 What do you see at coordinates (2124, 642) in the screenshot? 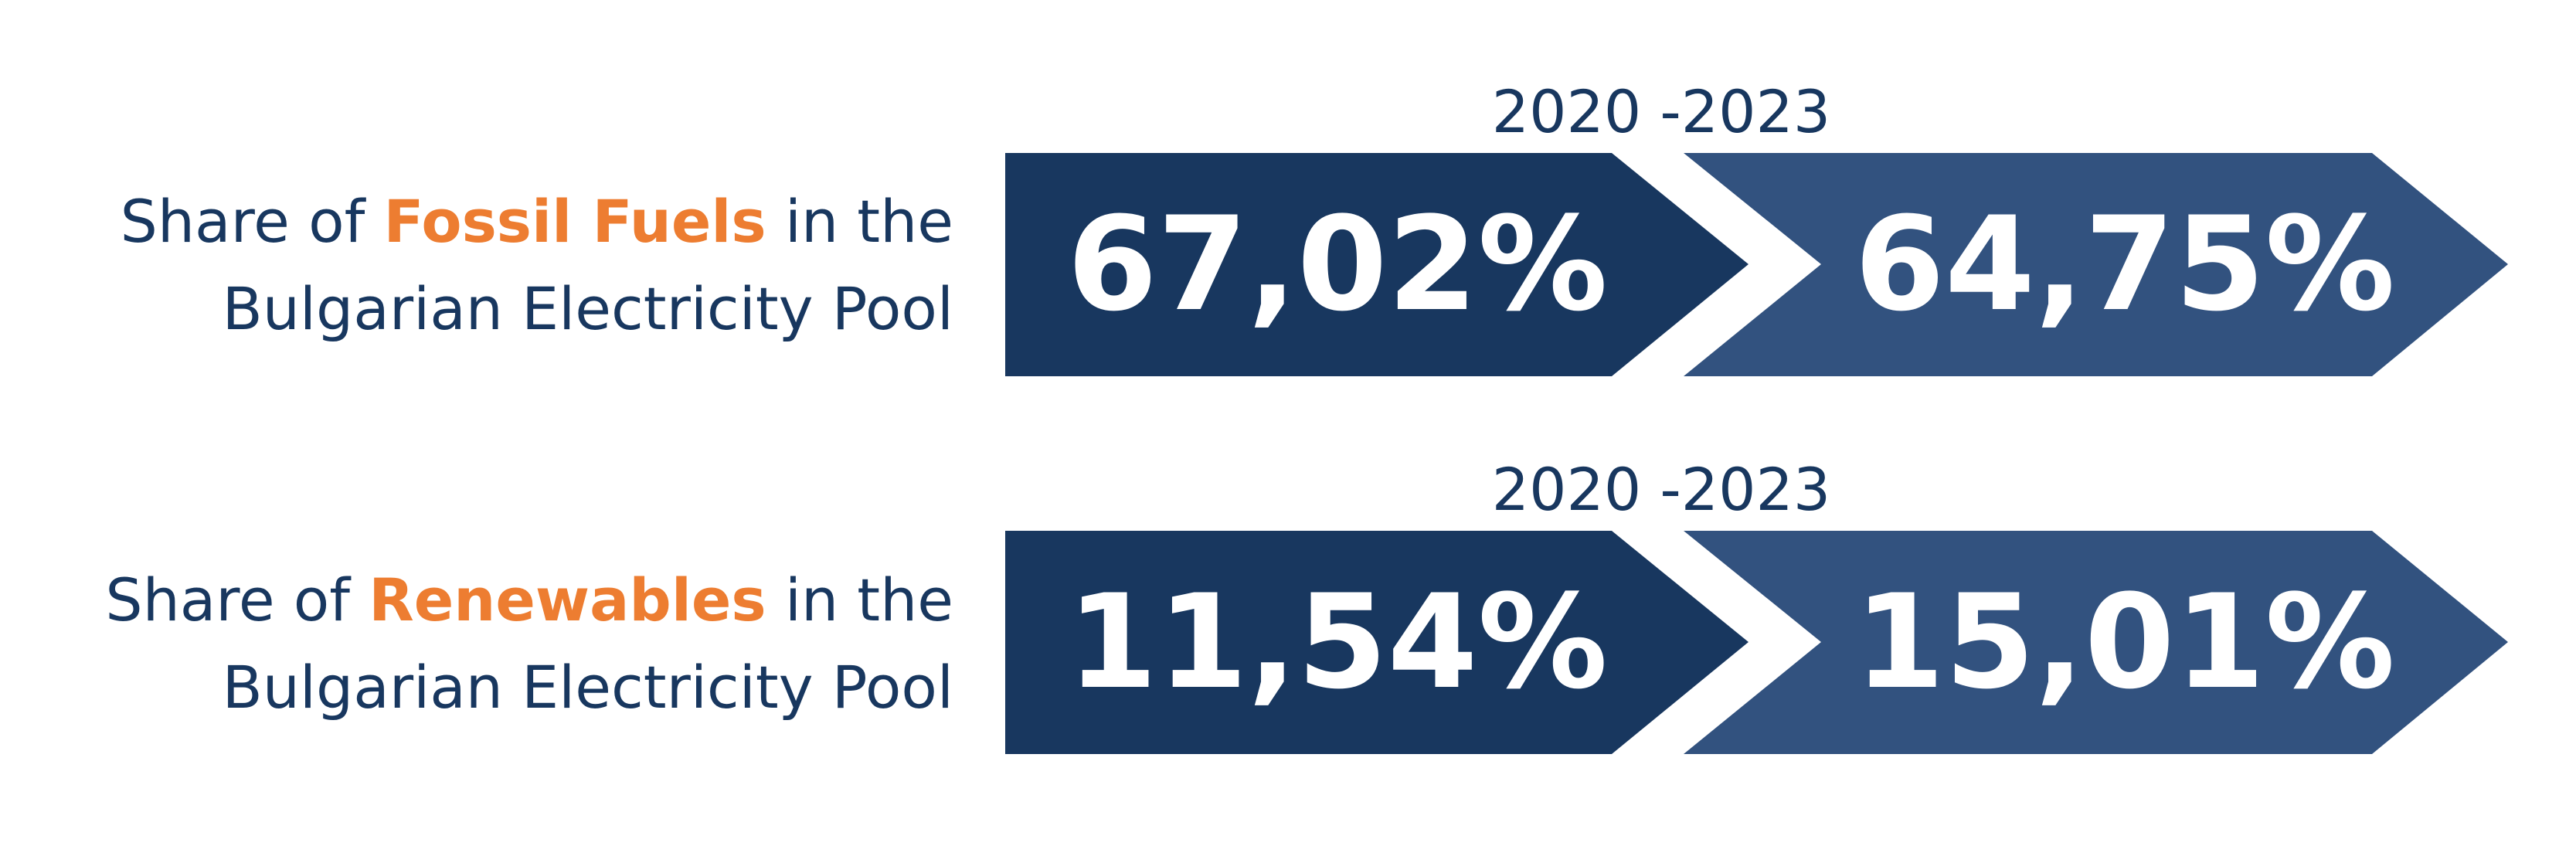
I see `renewables-value-end: 15,01%` at bounding box center [2124, 642].